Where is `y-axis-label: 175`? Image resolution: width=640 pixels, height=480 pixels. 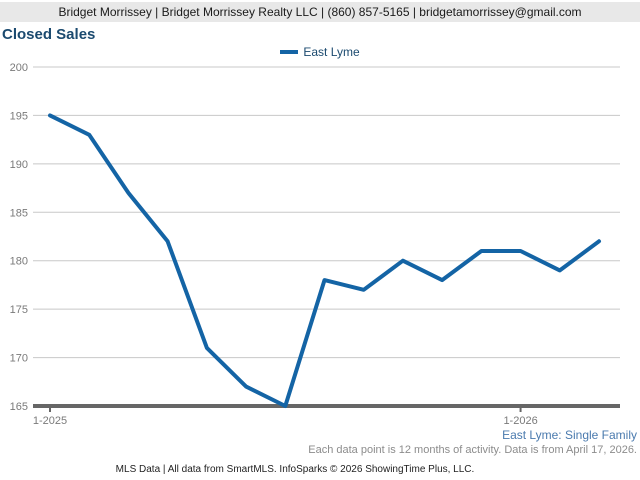 y-axis-label: 175 is located at coordinates (19, 310).